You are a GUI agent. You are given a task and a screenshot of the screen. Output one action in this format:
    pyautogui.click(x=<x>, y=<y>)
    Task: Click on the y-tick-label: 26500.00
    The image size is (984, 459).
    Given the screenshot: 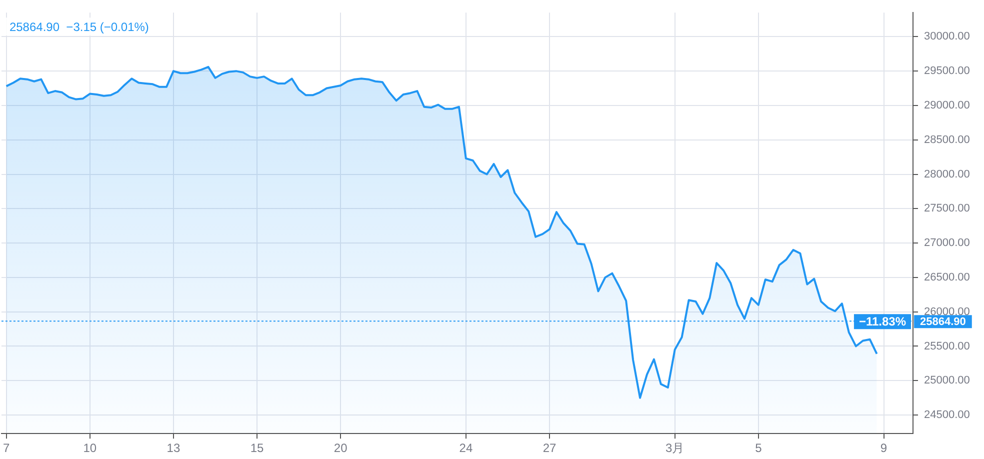 What is the action you would take?
    pyautogui.click(x=947, y=277)
    